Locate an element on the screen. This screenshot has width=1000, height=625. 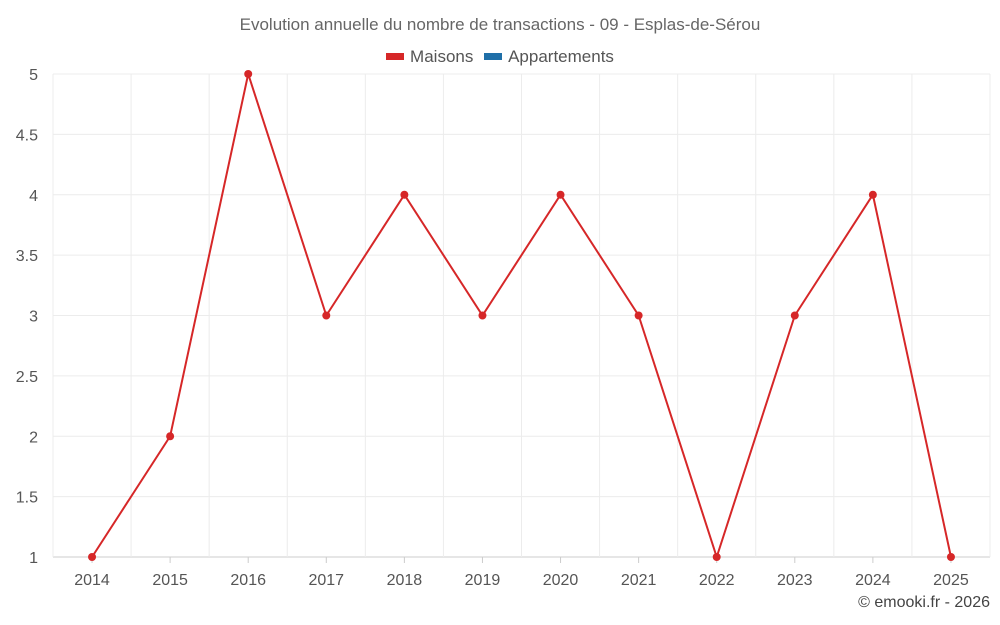
data-point-2021 is located at coordinates (638, 315).